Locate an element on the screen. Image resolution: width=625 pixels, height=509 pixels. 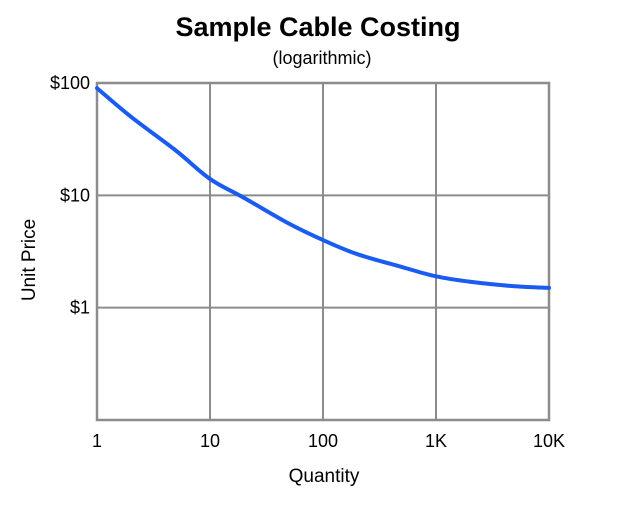
x-tick-label: 10K is located at coordinates (549, 441).